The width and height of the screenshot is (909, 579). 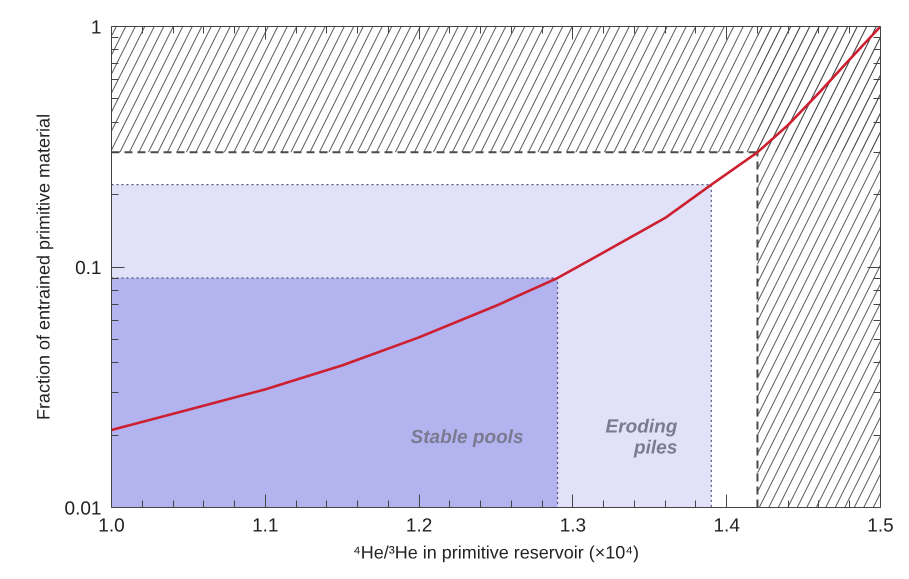 What do you see at coordinates (44, 267) in the screenshot?
I see `y-axis-title: Fraction of entrained primitive material` at bounding box center [44, 267].